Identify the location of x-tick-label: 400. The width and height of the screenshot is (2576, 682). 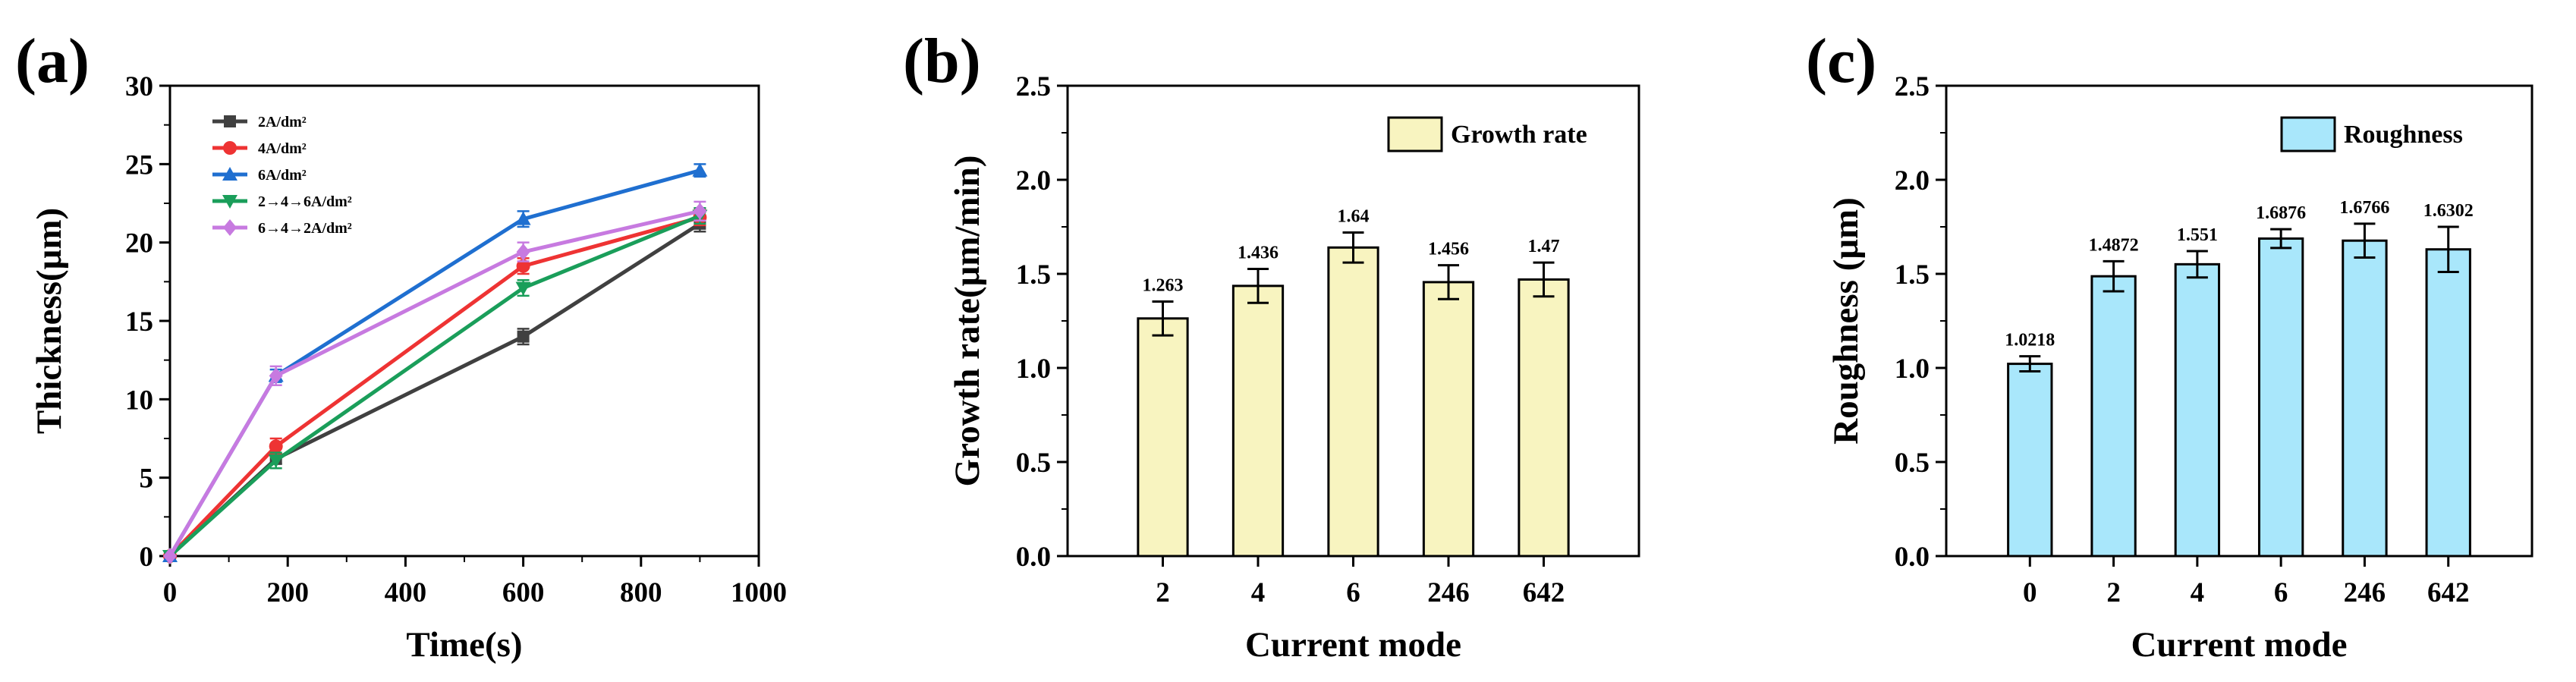
(406, 592).